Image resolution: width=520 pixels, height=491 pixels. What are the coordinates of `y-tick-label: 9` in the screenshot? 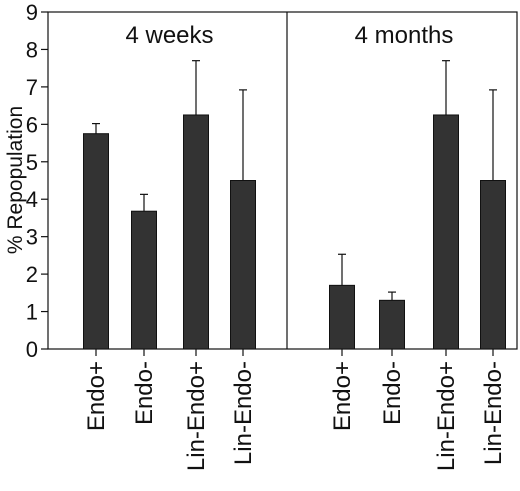 It's located at (32, 12).